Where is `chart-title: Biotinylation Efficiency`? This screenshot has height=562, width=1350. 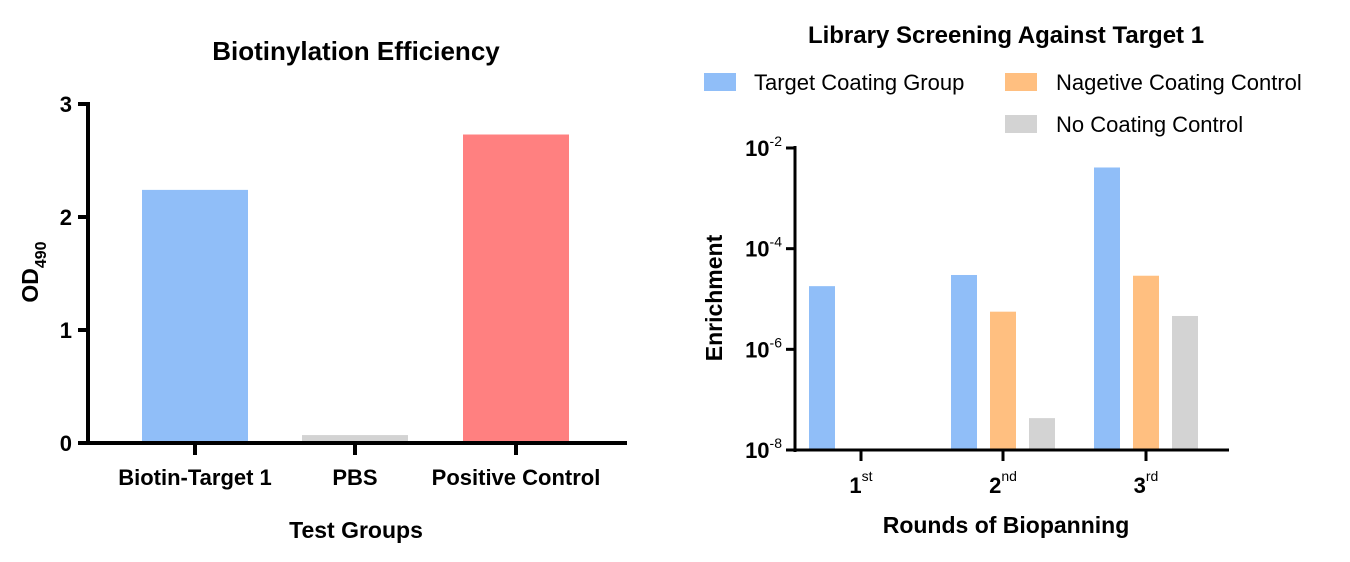
chart-title: Biotinylation Efficiency is located at coordinates (356, 51).